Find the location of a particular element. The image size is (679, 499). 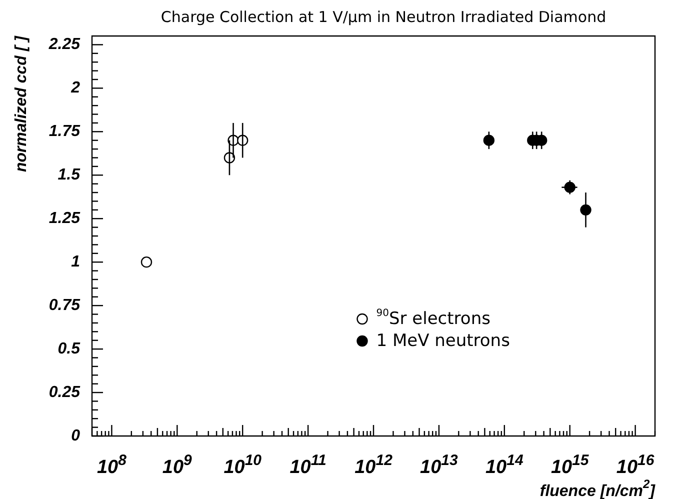

legend-label: 1 MeV neutrons is located at coordinates (443, 341).